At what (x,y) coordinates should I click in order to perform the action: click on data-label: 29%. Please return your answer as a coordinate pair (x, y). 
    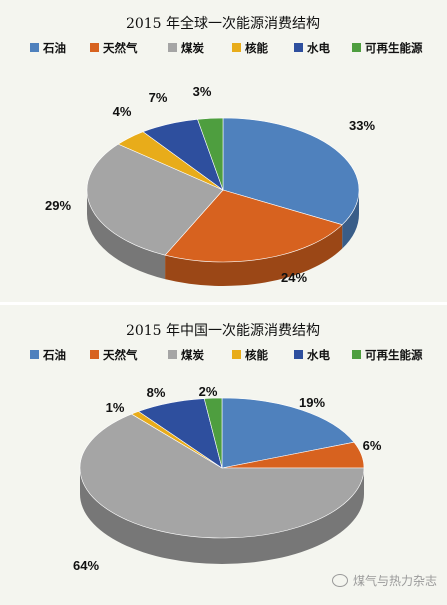
    Looking at the image, I should click on (58, 205).